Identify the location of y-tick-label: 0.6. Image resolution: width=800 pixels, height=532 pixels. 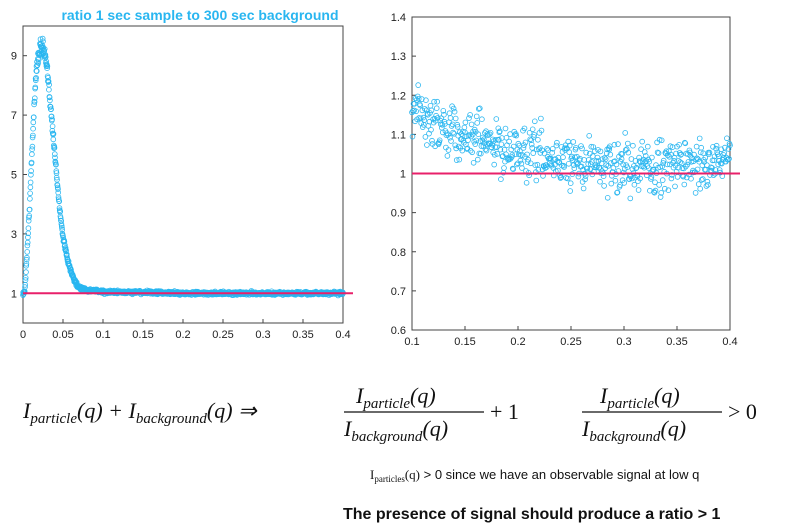
(398, 331).